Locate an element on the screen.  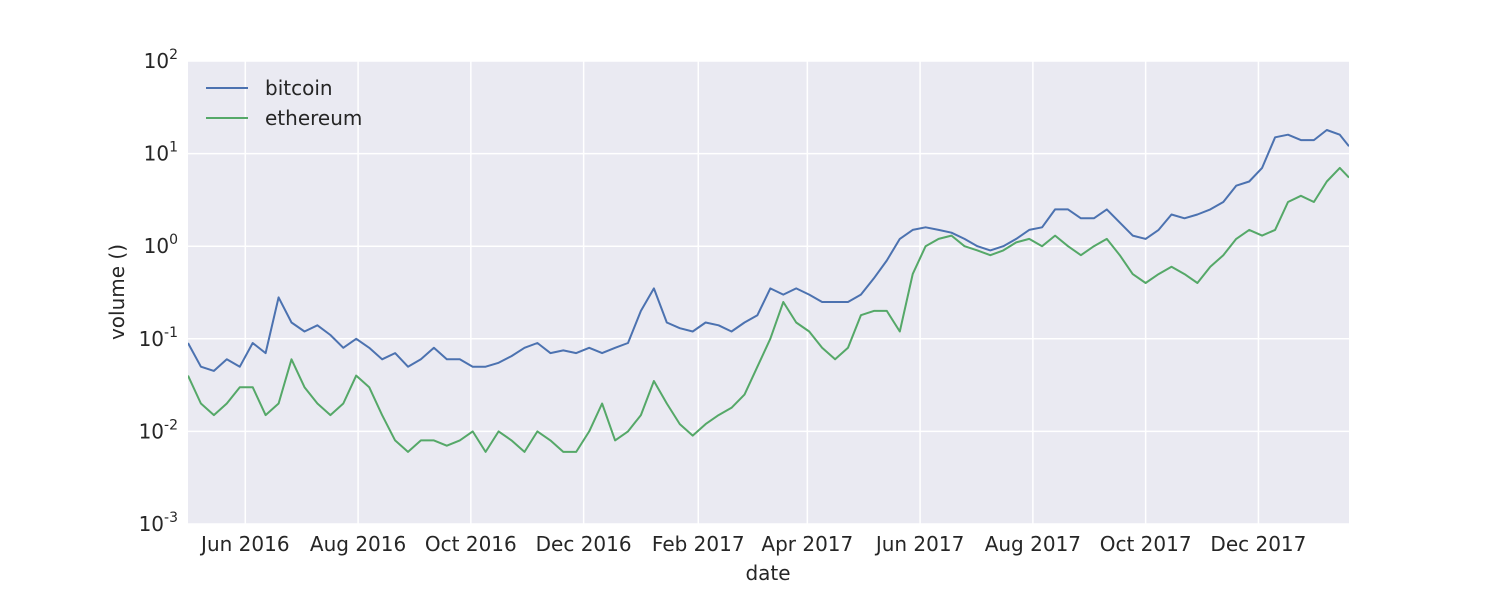
y-tick-label: 10¹ is located at coordinates (161, 153).